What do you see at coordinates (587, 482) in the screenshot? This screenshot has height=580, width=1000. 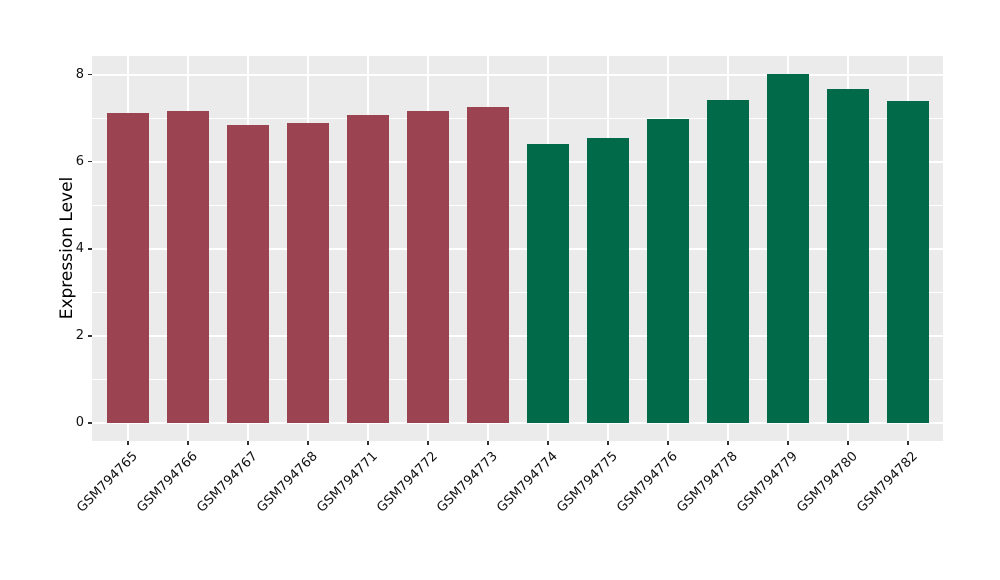 I see `x-tick-label-GSM794775: GSM794775` at bounding box center [587, 482].